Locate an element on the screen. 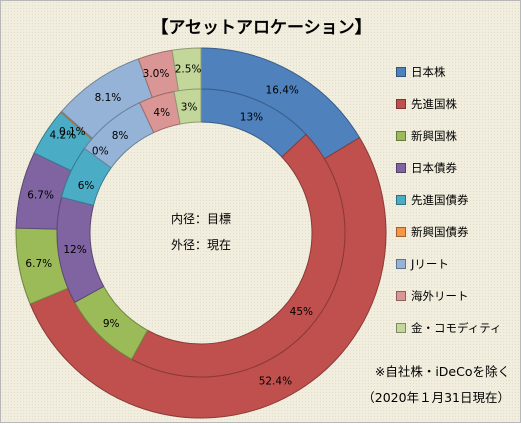  footnote: ※自社株・iDeCoを除く （2020年１月31日現在） is located at coordinates (436, 385).